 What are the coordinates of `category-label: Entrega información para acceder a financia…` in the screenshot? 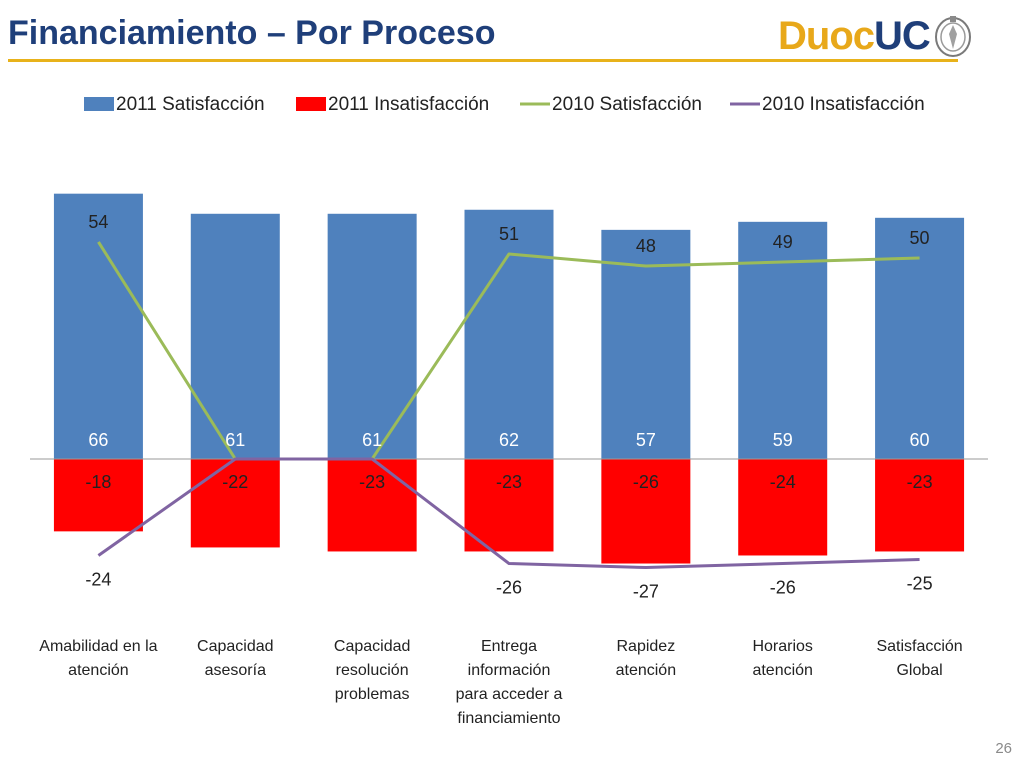 It's located at (509, 682).